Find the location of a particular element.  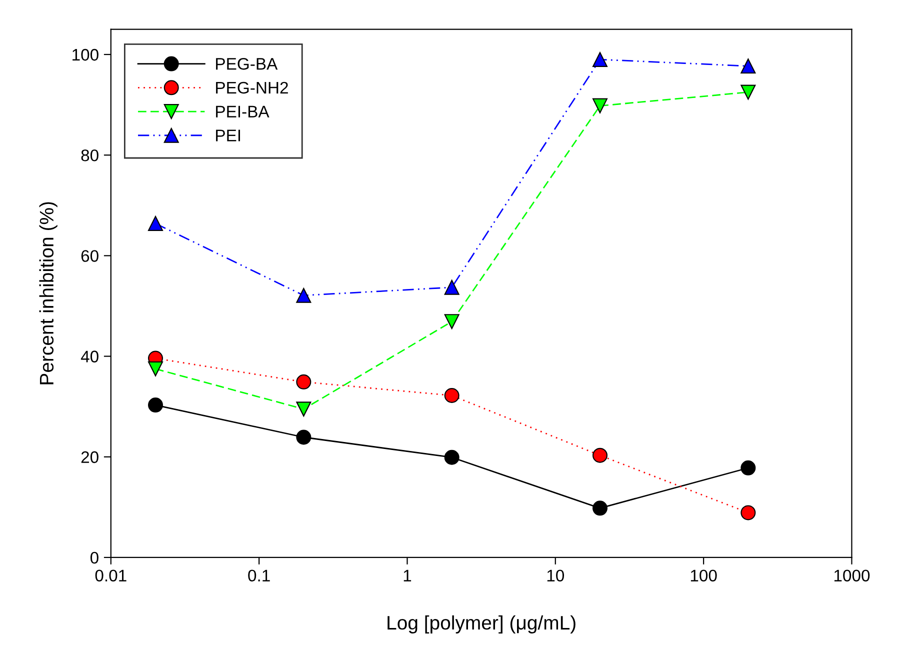

legend-label: PEG-BA is located at coordinates (247, 64).